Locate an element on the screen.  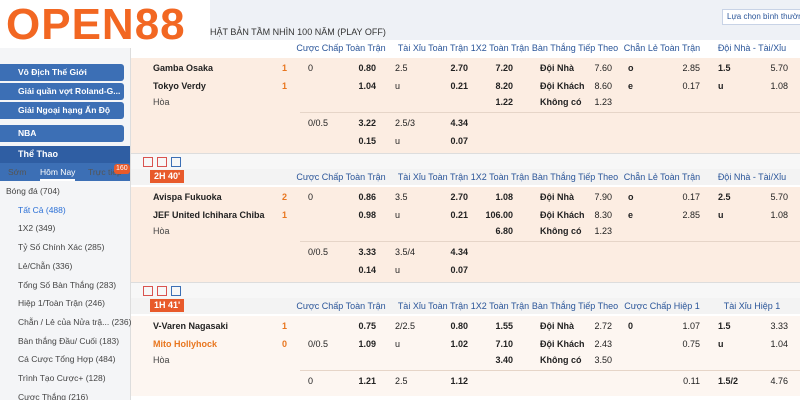
sport-item: Chẵn / Lẻ của Nửa trậ... (236) is located at coordinates (75, 321).